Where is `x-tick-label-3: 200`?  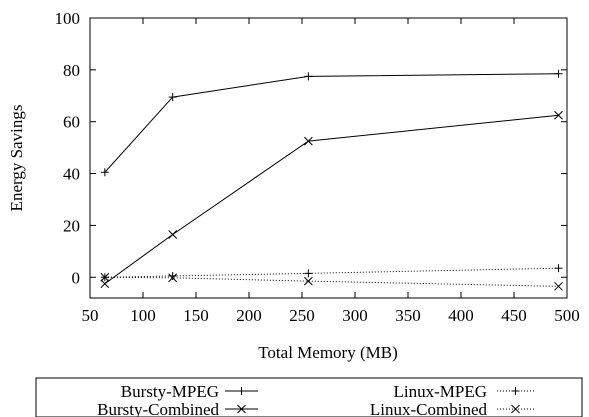 x-tick-label-3: 200 is located at coordinates (249, 315).